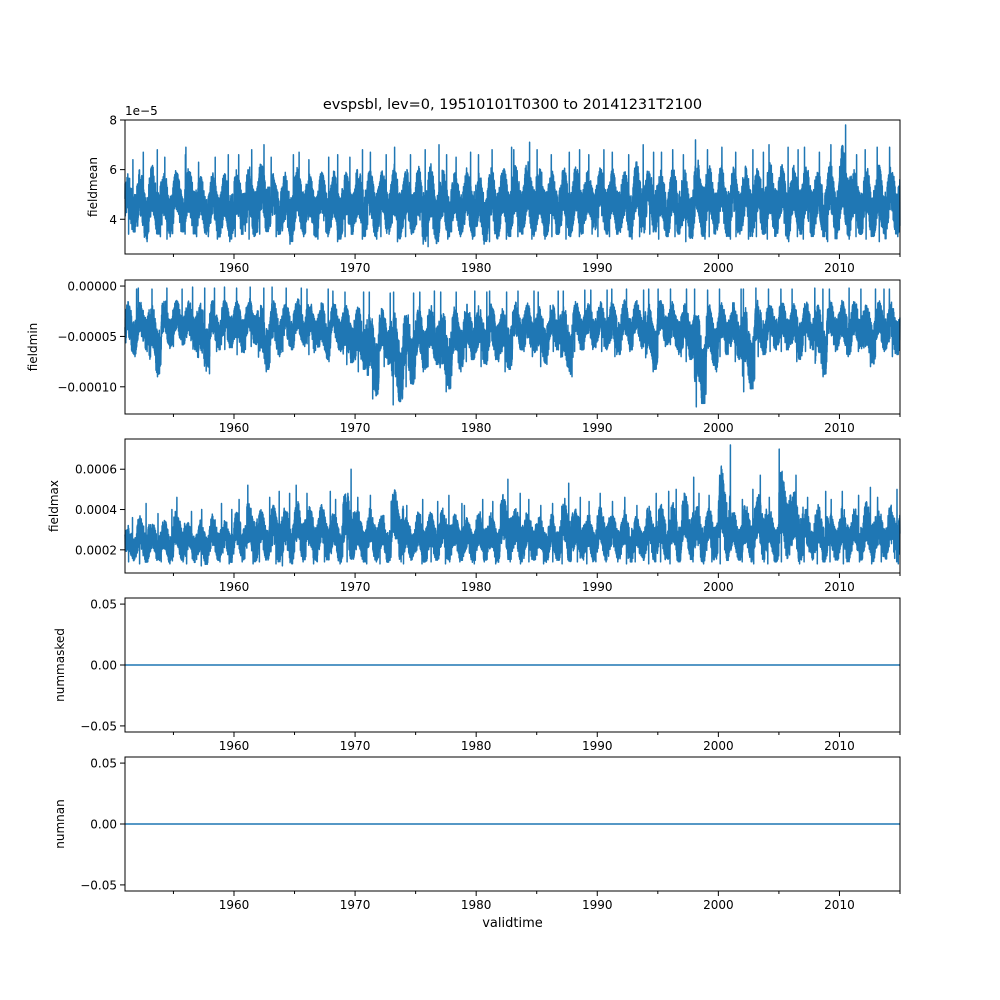  I want to click on y-offset-text: 1e−5, so click(141, 111).